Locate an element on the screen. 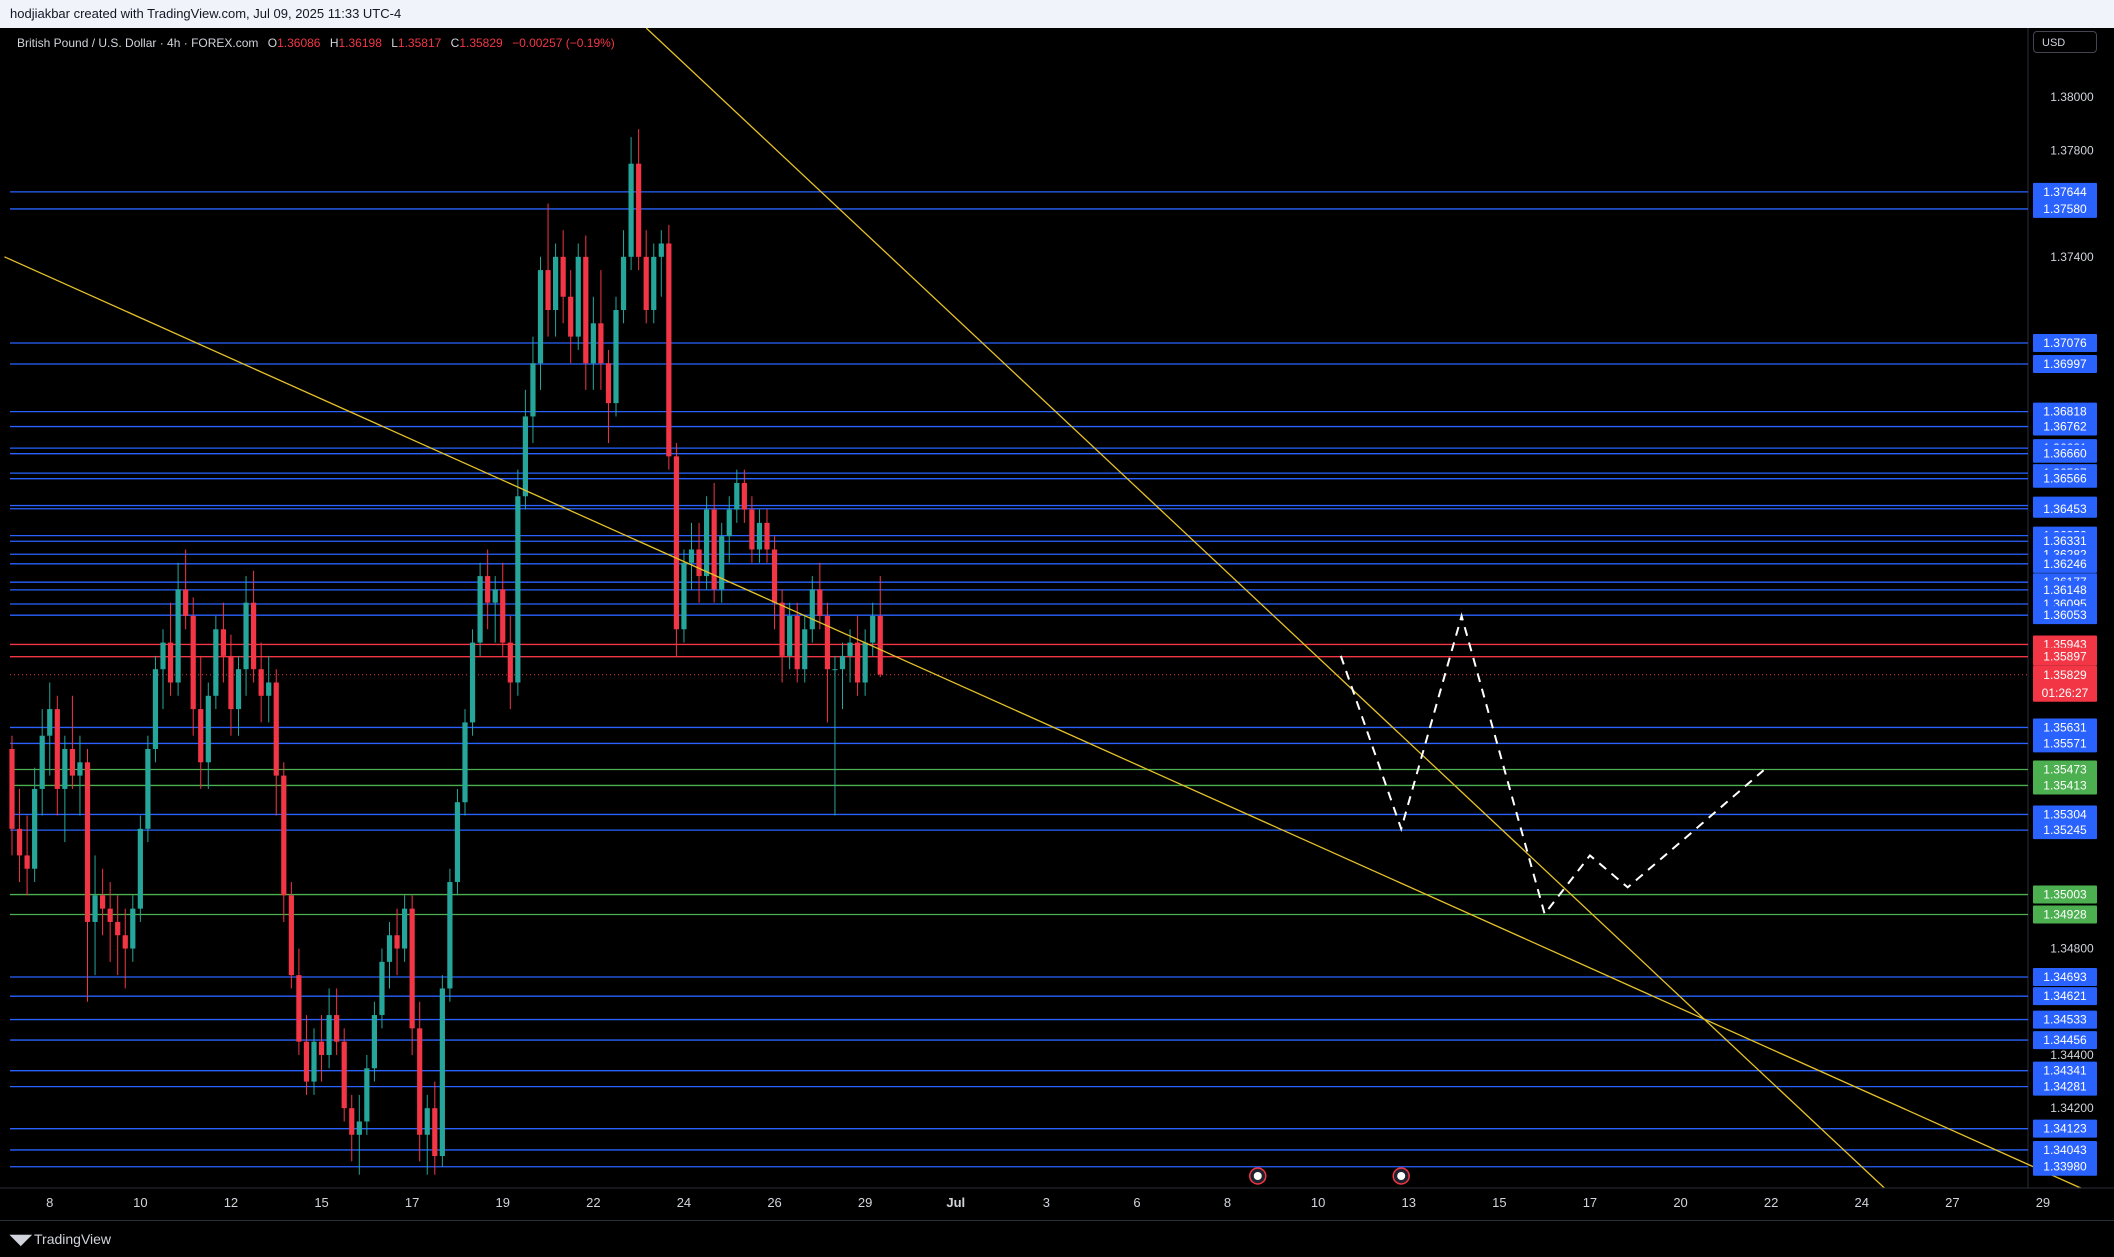  price-tag-value: 1.35829 is located at coordinates (2065, 675).